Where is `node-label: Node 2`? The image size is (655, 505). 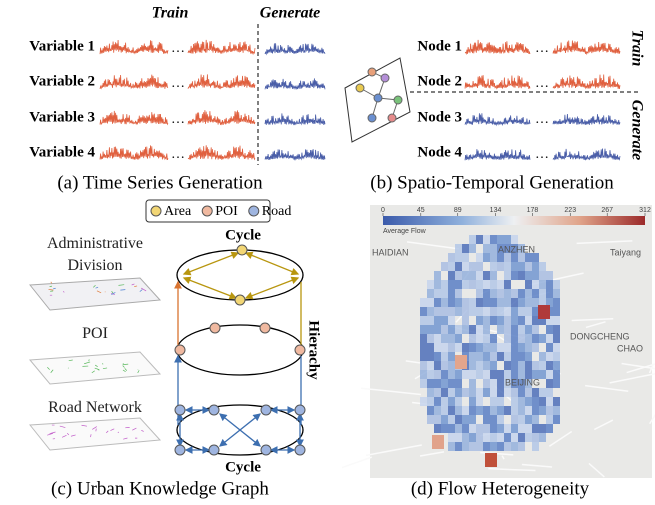 node-label: Node 2 is located at coordinates (439, 81).